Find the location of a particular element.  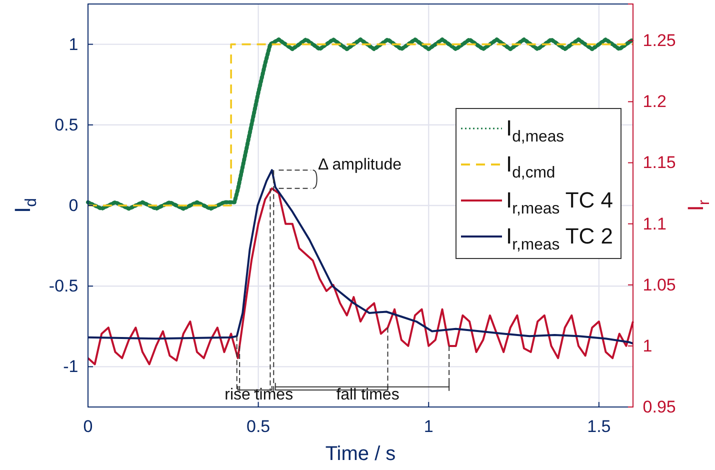

x-tick-label: 0 is located at coordinates (88, 426).